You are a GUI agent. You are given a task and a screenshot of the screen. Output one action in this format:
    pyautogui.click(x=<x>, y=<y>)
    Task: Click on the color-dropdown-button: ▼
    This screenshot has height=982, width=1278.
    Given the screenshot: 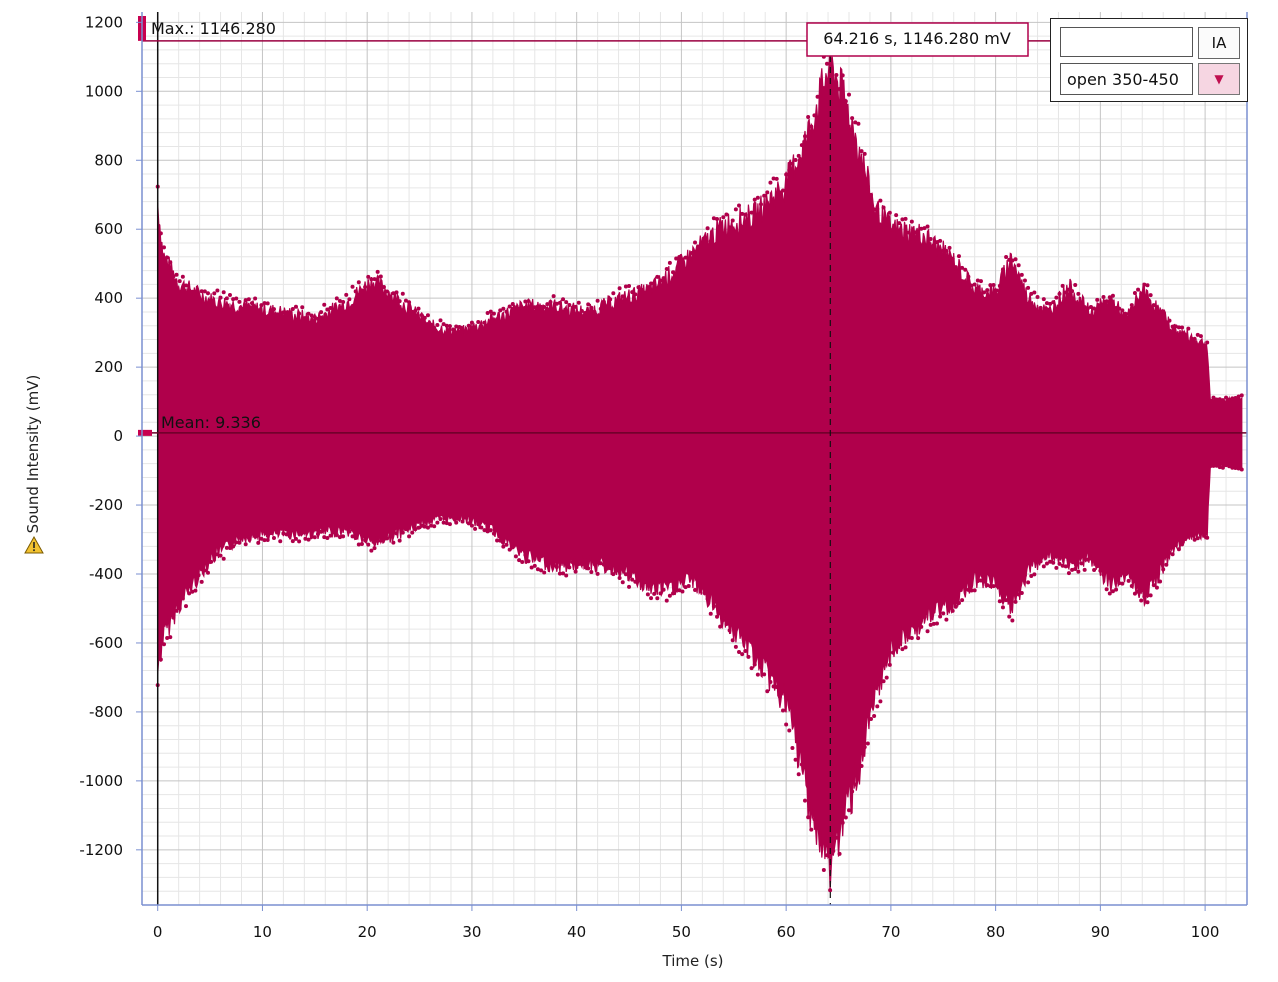 What is the action you would take?
    pyautogui.click(x=1219, y=79)
    